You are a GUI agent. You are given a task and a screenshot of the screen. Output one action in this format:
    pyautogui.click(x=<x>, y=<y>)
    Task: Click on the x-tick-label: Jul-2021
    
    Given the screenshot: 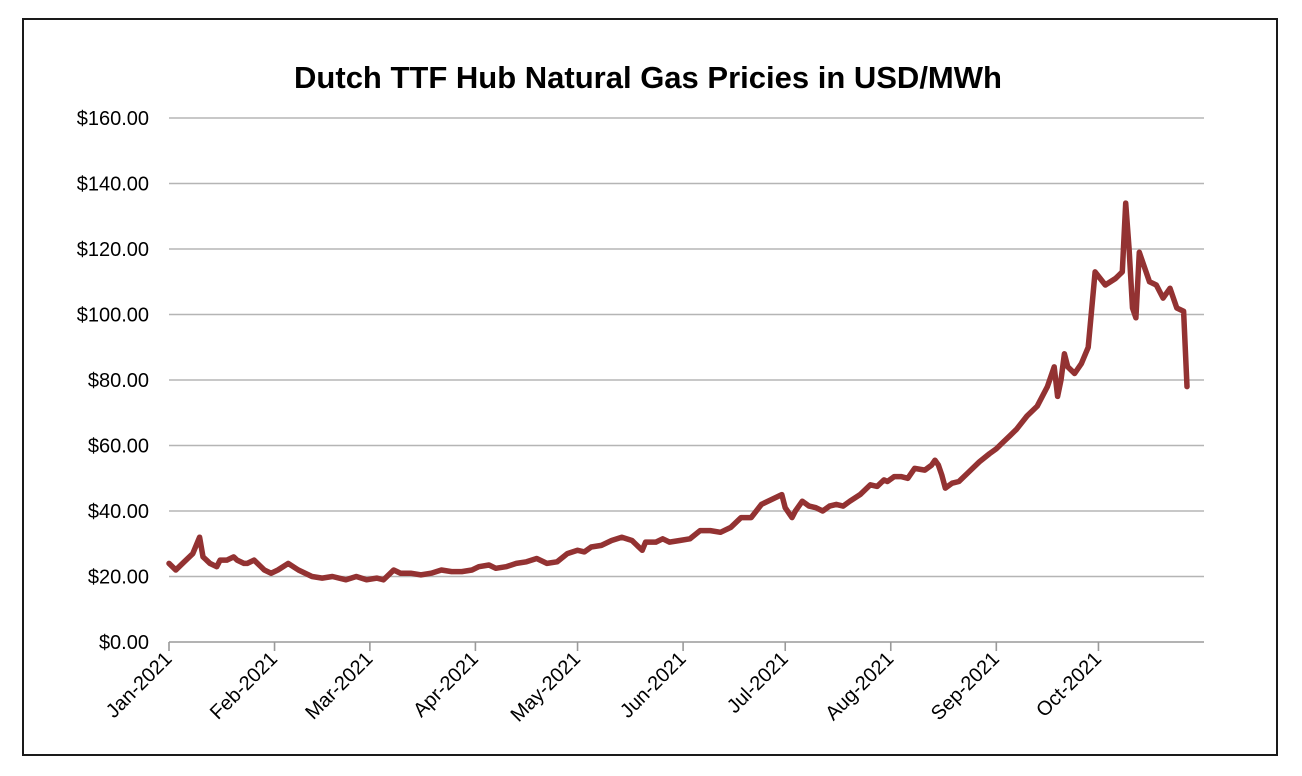 What is the action you would take?
    pyautogui.click(x=758, y=683)
    